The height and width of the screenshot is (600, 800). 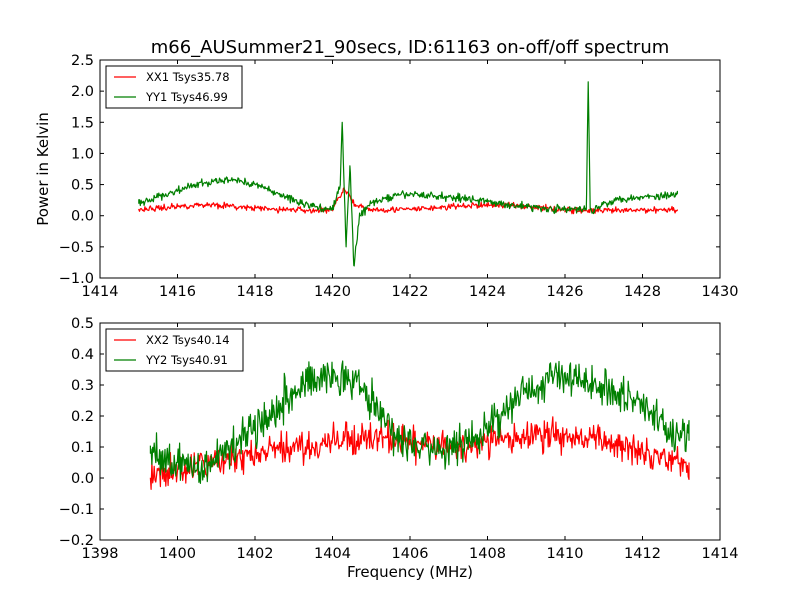 What do you see at coordinates (177, 554) in the screenshot?
I see `x-tick-label: 1400` at bounding box center [177, 554].